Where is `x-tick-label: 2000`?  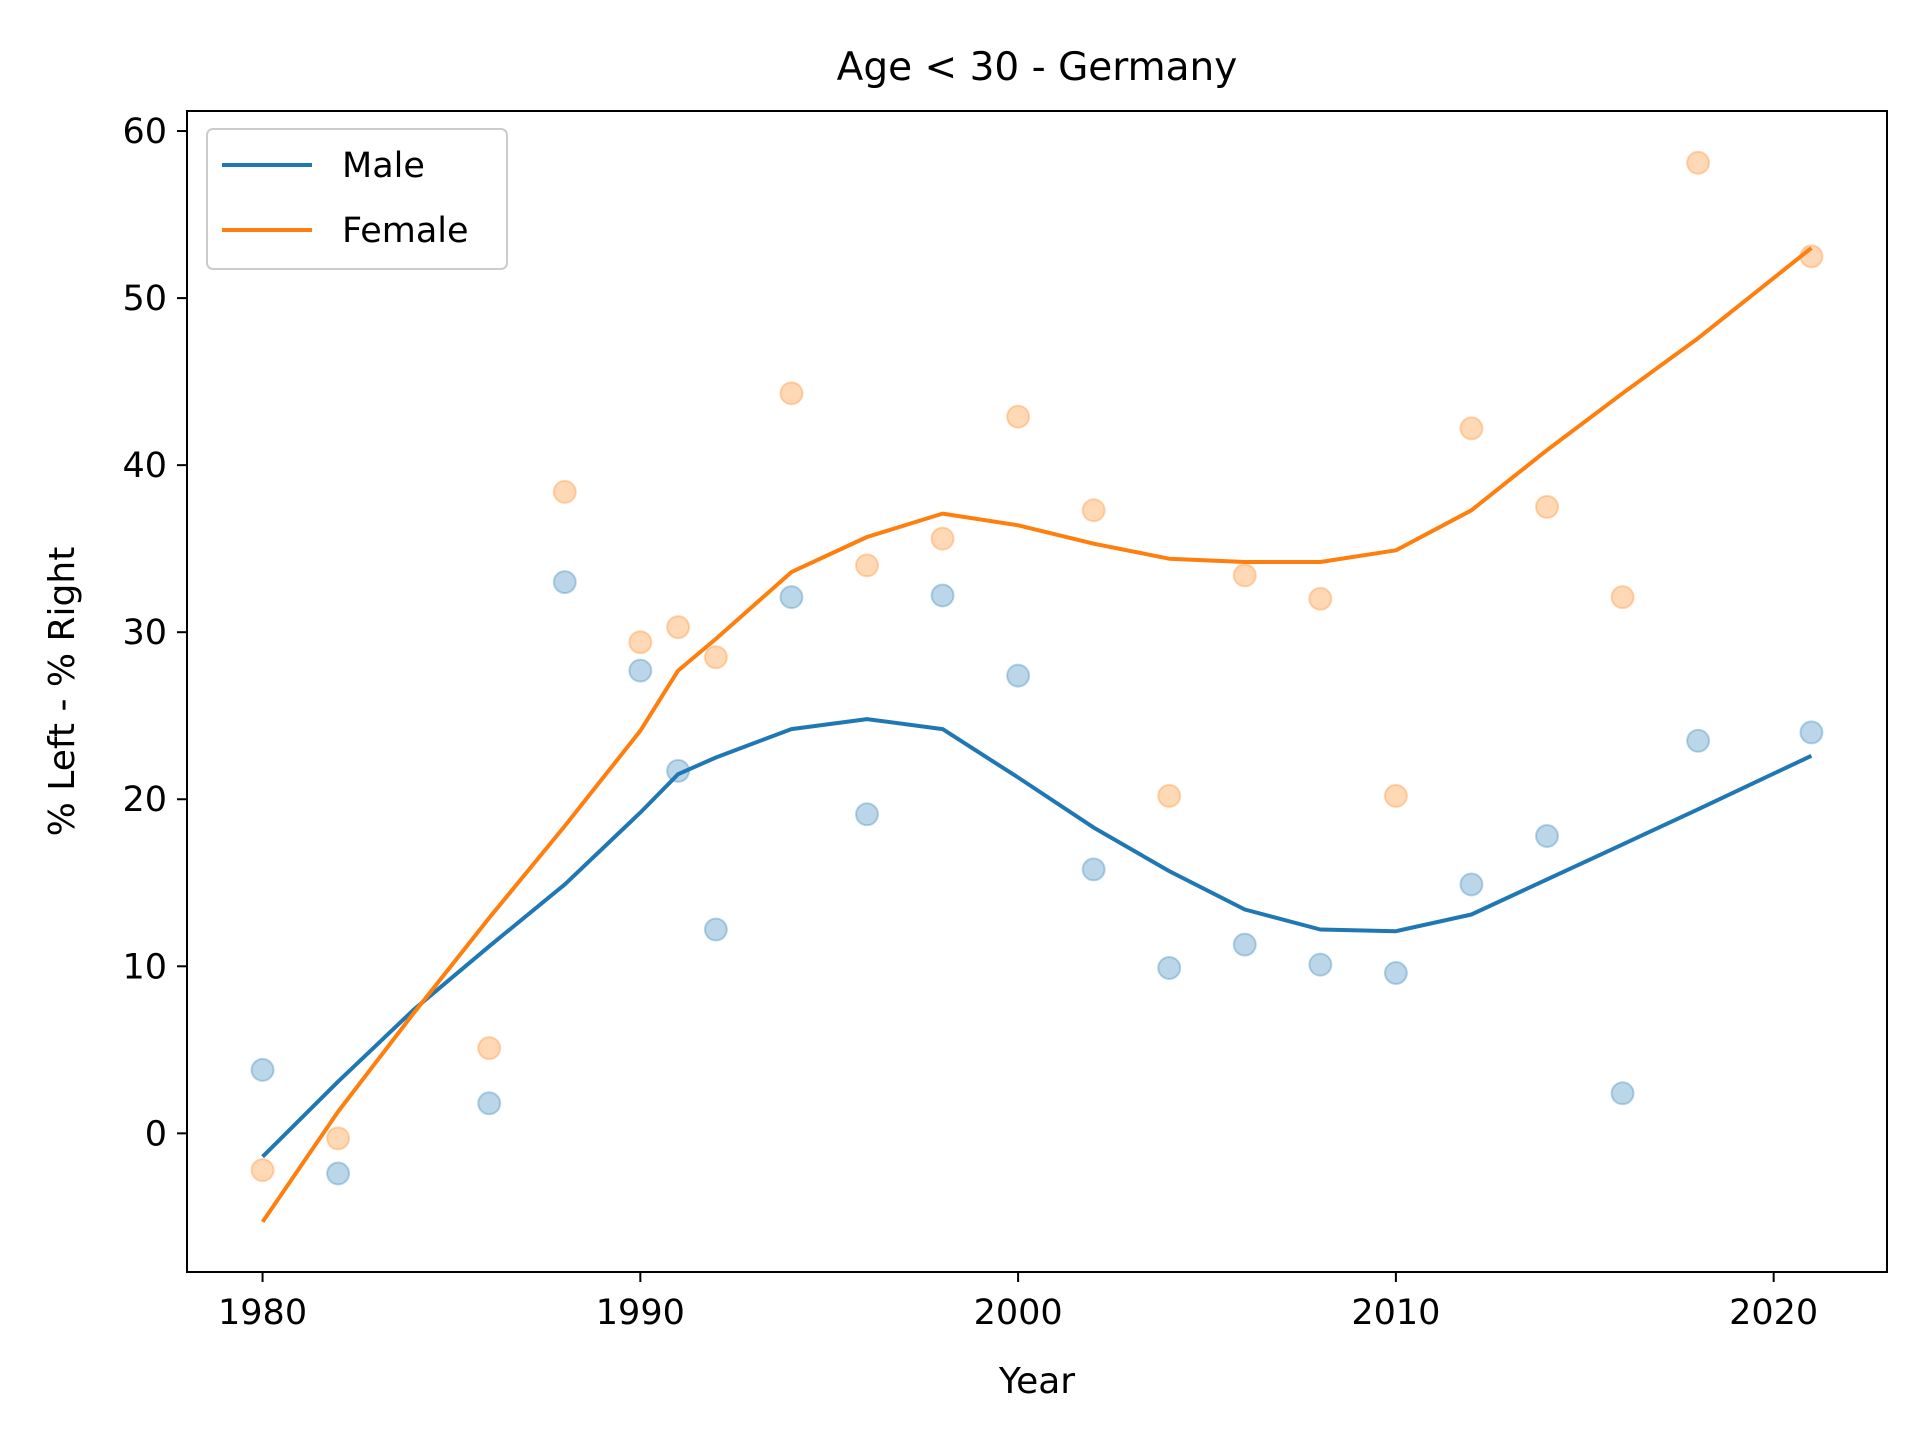 x-tick-label: 2000 is located at coordinates (1018, 1313).